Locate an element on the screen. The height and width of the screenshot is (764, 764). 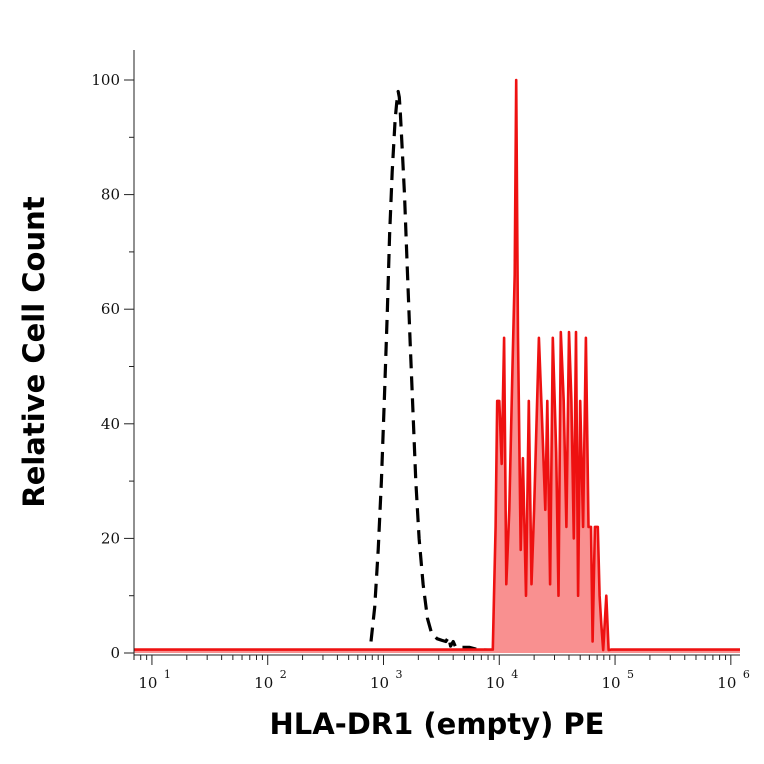
x-tick-exponent: 3 is located at coordinates (398, 674).